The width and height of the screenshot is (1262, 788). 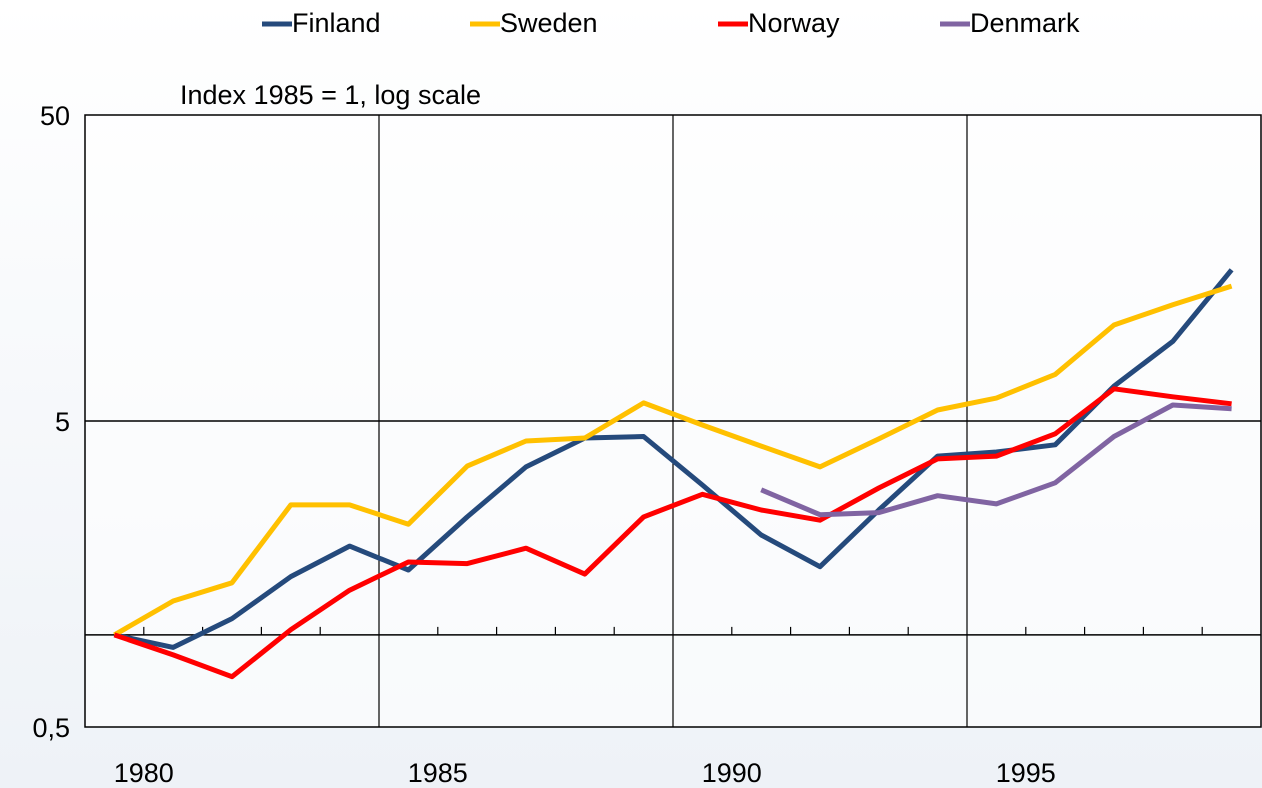 What do you see at coordinates (1026, 773) in the screenshot?
I see `x-tick-label: 1995` at bounding box center [1026, 773].